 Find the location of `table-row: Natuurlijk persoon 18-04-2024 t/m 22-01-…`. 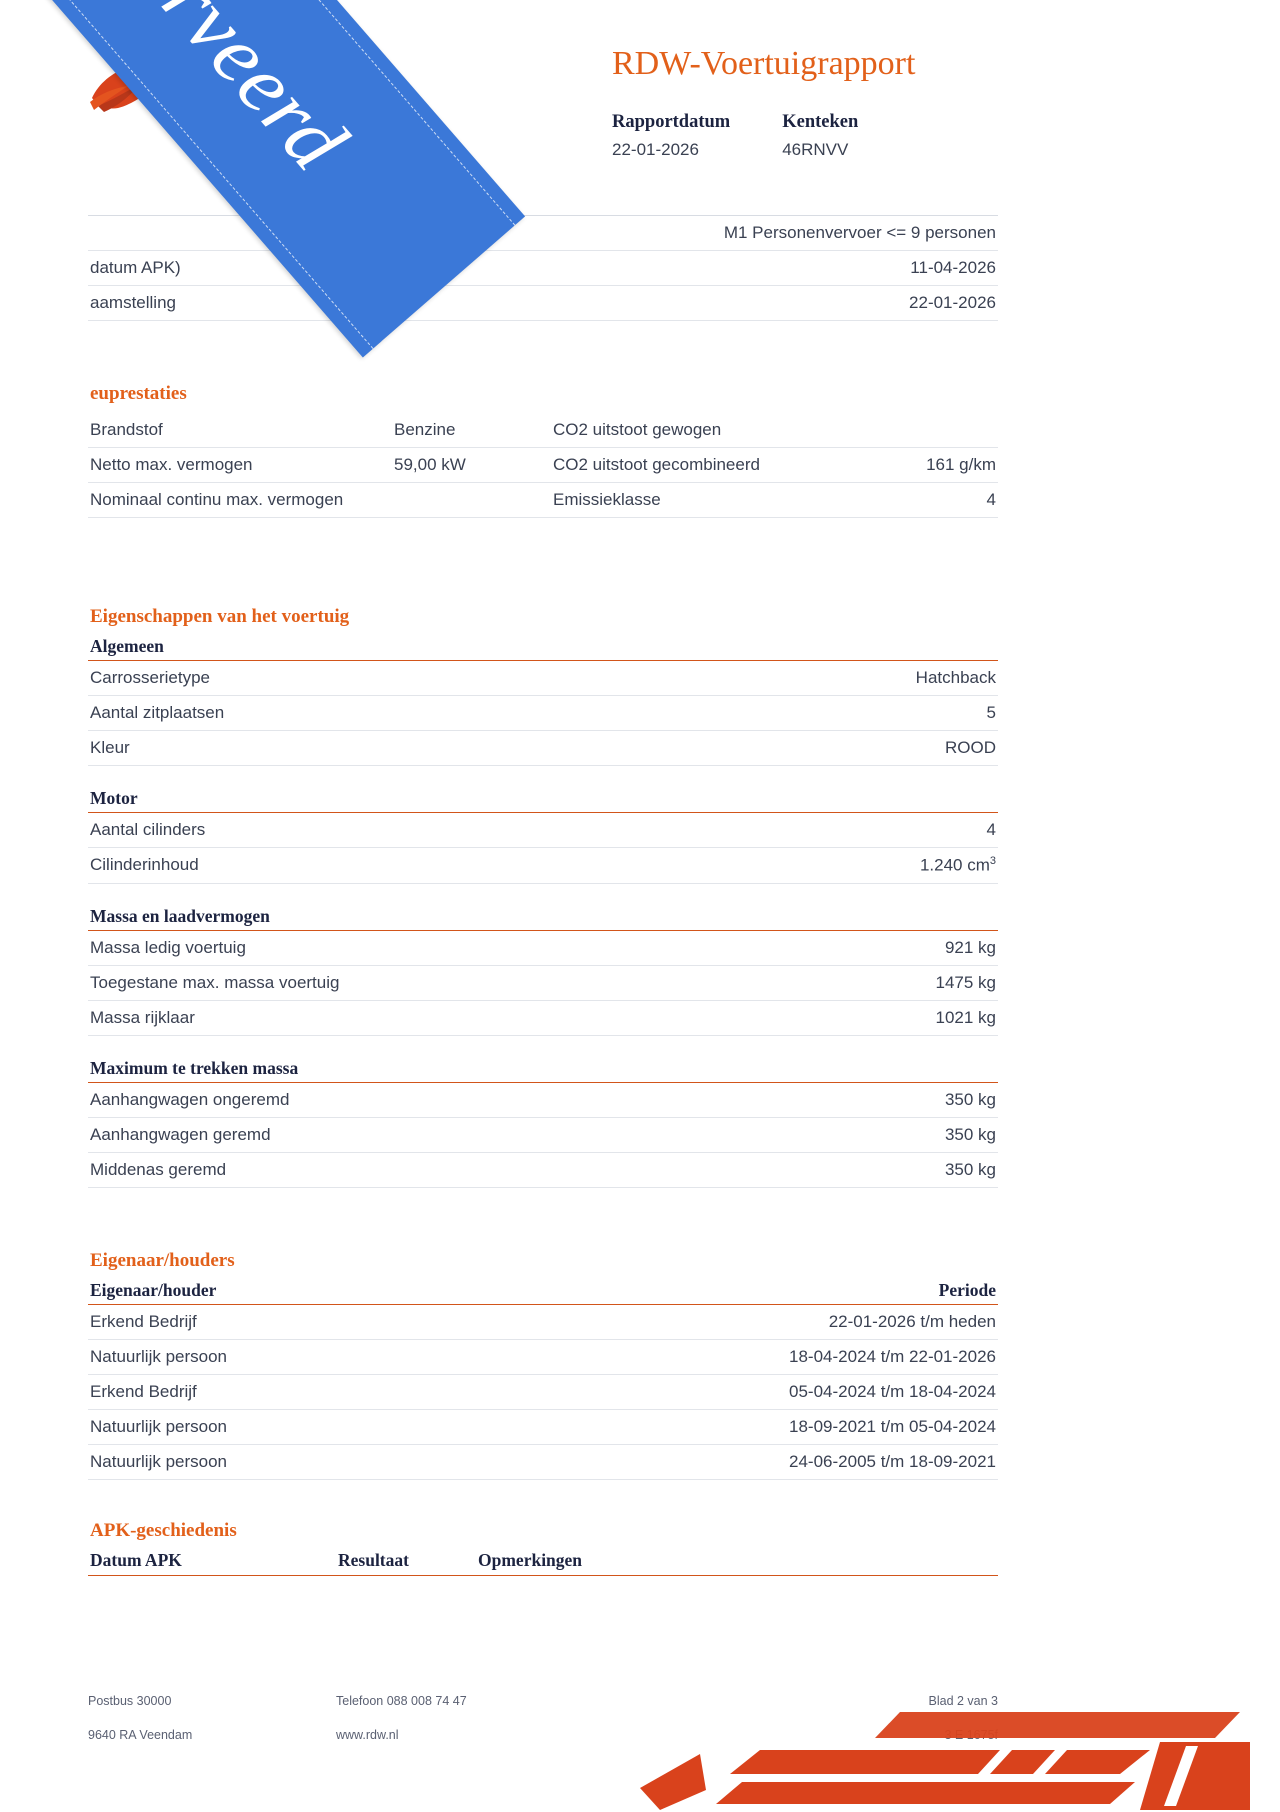

table-row: Natuurlijk persoon 18-04-2024 t/m 22-01-… is located at coordinates (543, 1357).